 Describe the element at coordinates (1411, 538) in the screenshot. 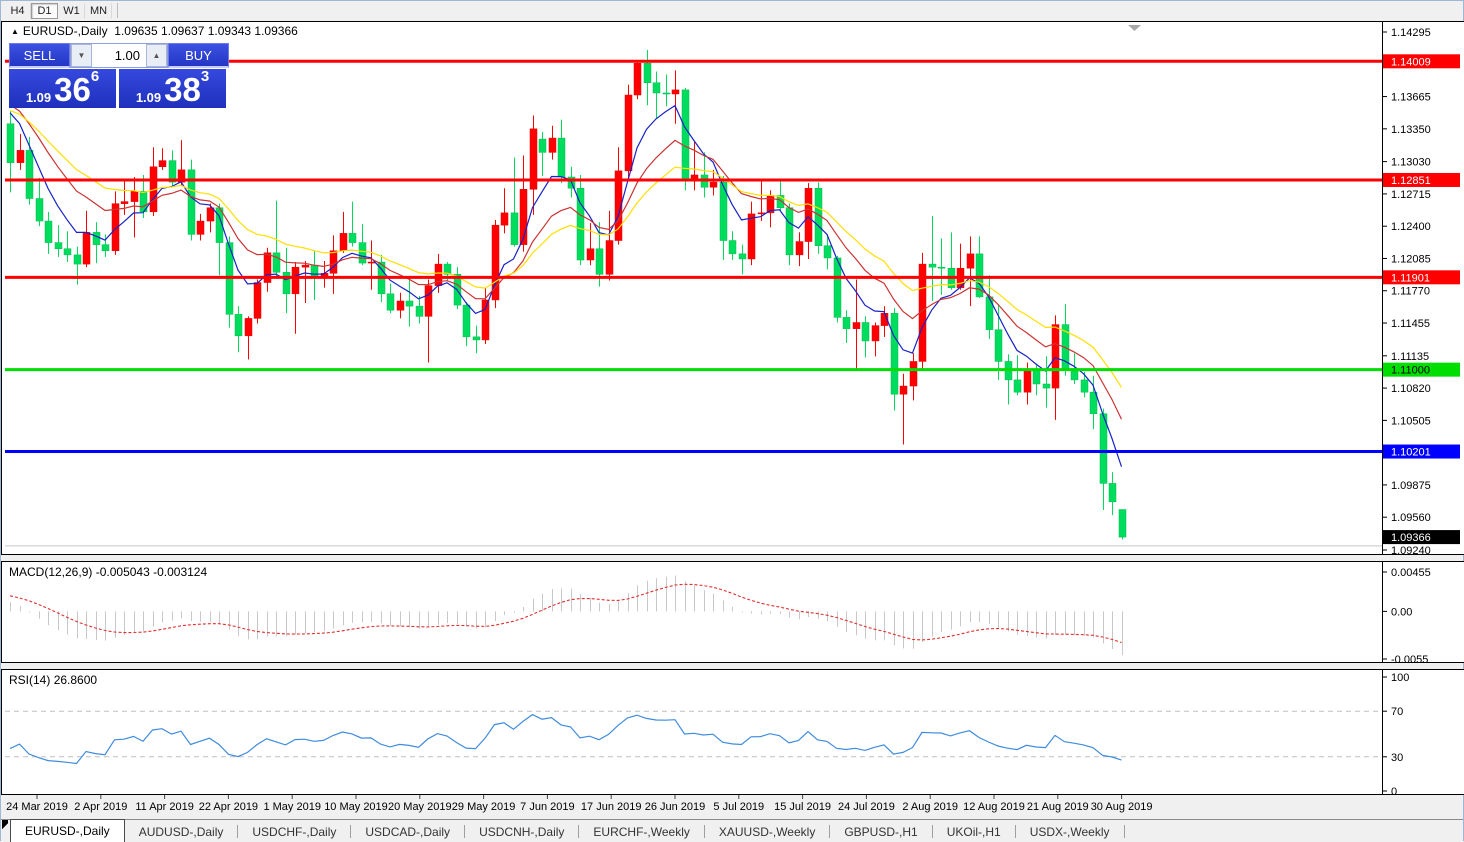

I see `svg-text: 1.09366` at that location.